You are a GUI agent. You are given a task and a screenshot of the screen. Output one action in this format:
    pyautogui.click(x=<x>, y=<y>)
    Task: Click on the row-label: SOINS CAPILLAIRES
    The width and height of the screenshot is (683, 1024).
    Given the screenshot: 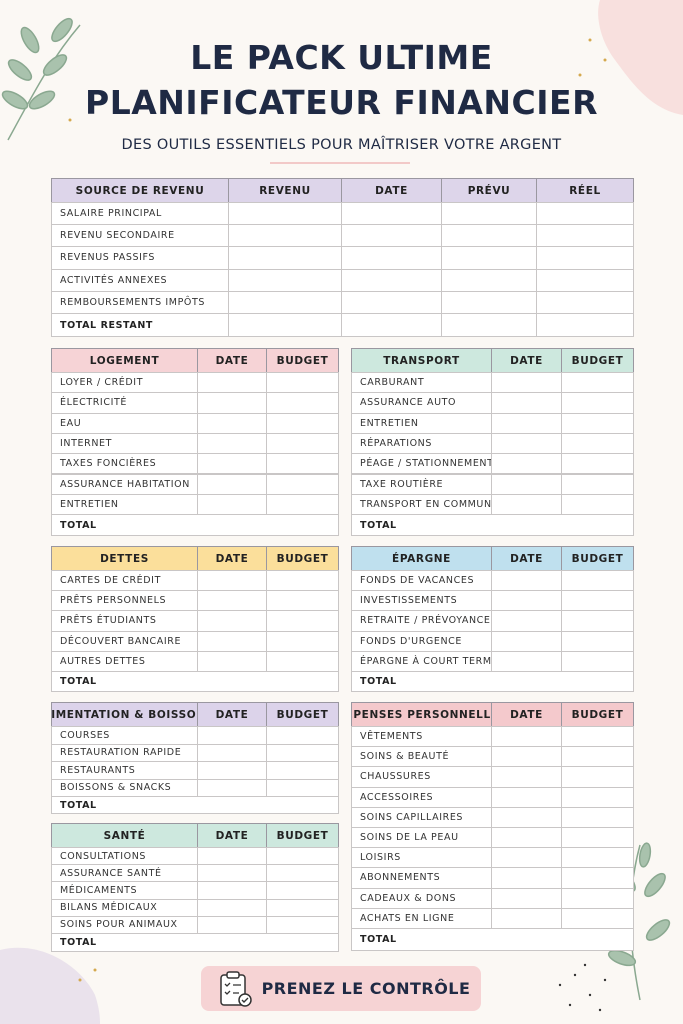 What is the action you would take?
    pyautogui.click(x=421, y=817)
    